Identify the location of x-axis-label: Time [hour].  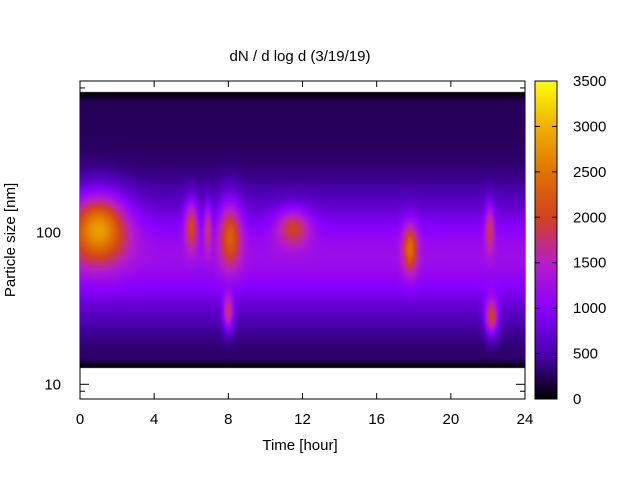
(299, 445).